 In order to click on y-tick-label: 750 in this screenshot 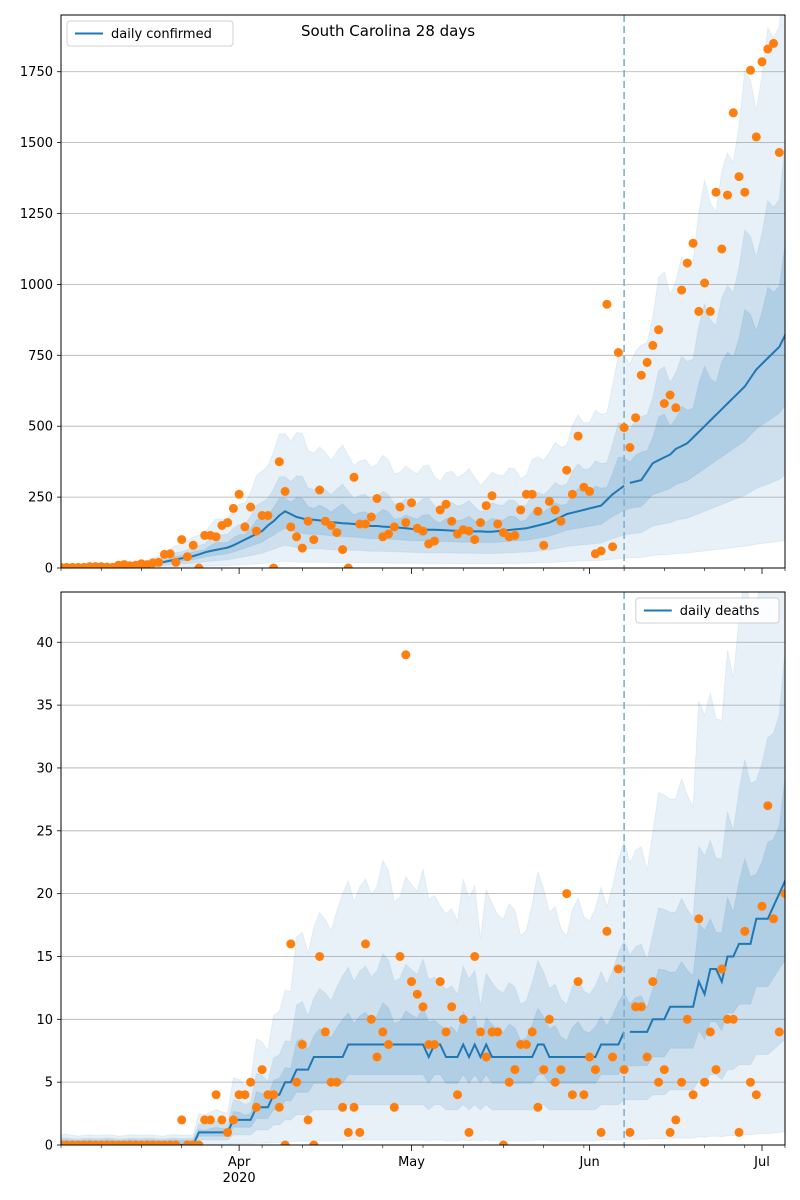, I will do `click(40, 356)`.